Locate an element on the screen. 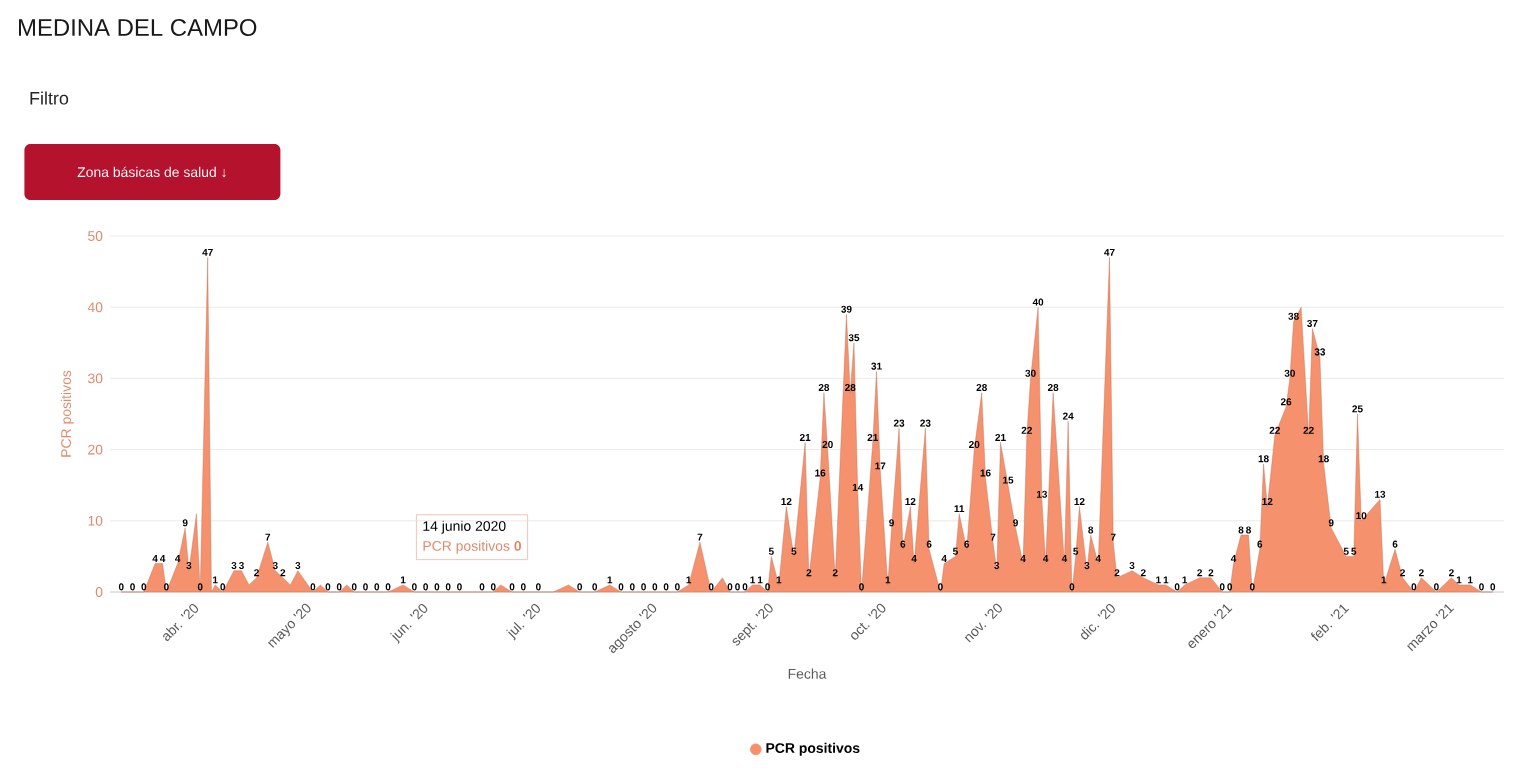 This screenshot has width=1536, height=776. chart-title: MEDINA DEL CAMPO is located at coordinates (138, 27).